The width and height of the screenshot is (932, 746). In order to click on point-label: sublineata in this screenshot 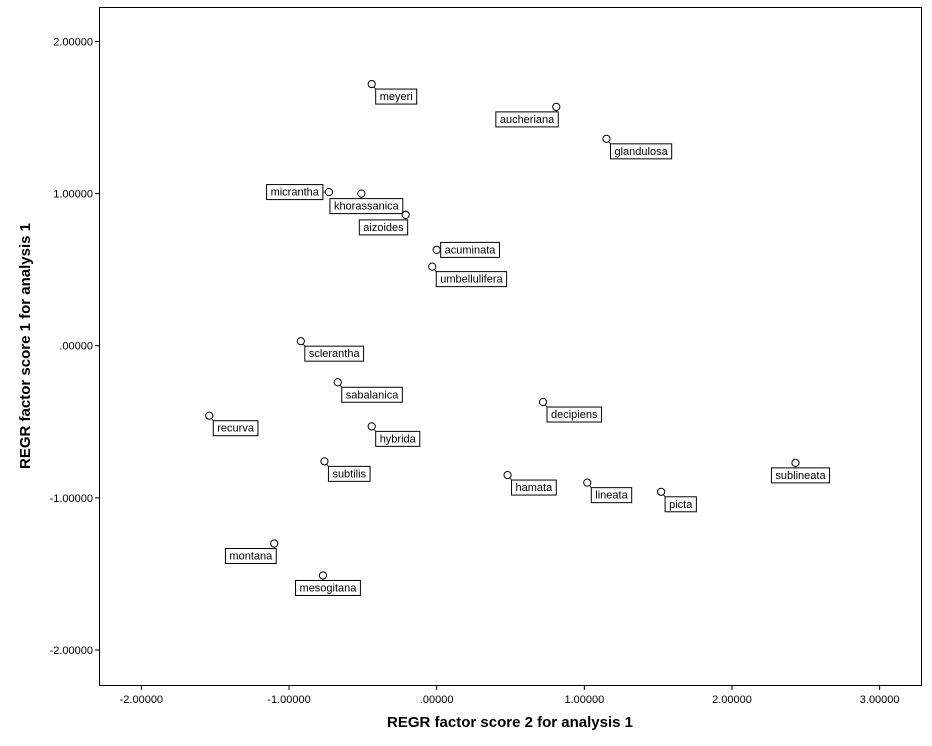, I will do `click(800, 476)`.